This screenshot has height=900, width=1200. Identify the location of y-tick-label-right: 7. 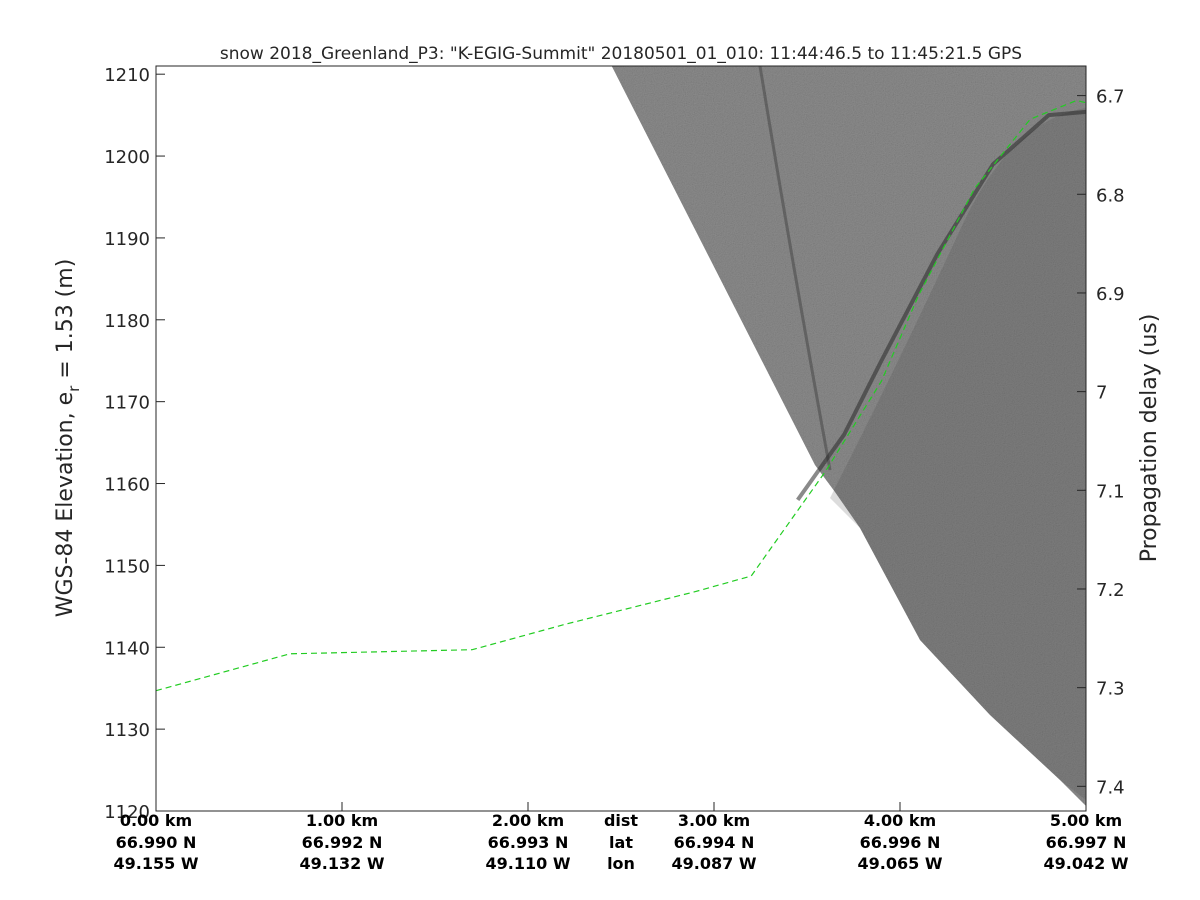
(1101, 393).